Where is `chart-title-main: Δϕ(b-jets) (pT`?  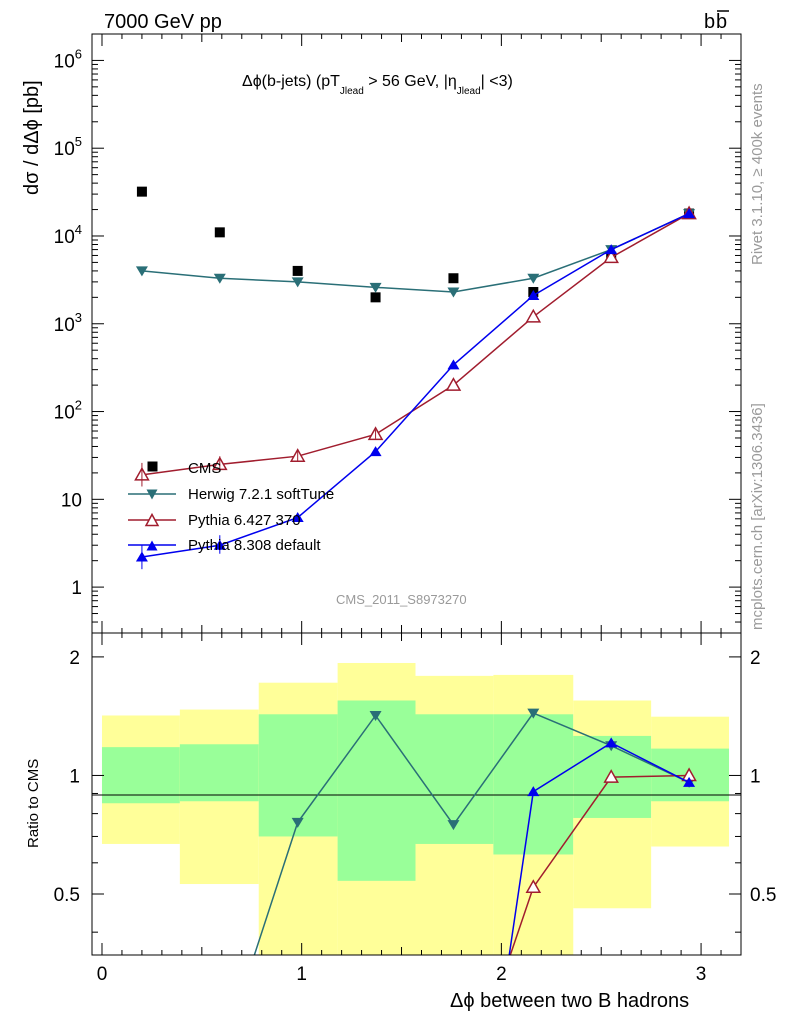
chart-title-main: Δϕ(b-jets) (pT is located at coordinates (291, 81).